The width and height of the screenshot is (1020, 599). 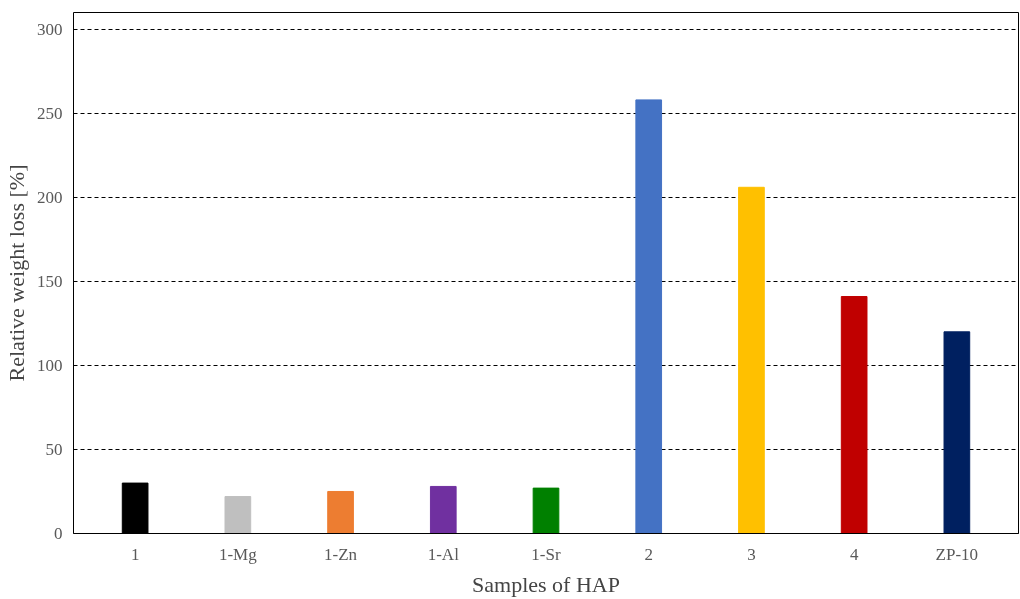 I want to click on x-tick-label: 1-Sr, so click(x=546, y=554).